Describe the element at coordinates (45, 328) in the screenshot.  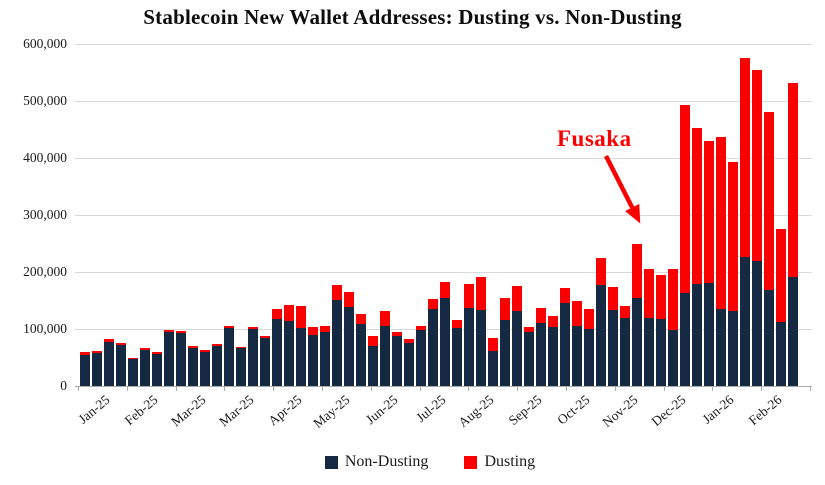
I see `y-axis-tick-label: 100,000` at that location.